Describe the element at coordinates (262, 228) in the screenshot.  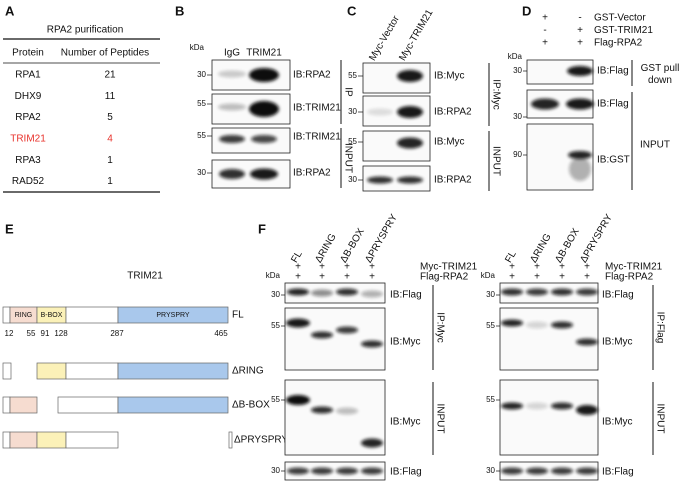
I see `panel-letter: F` at that location.